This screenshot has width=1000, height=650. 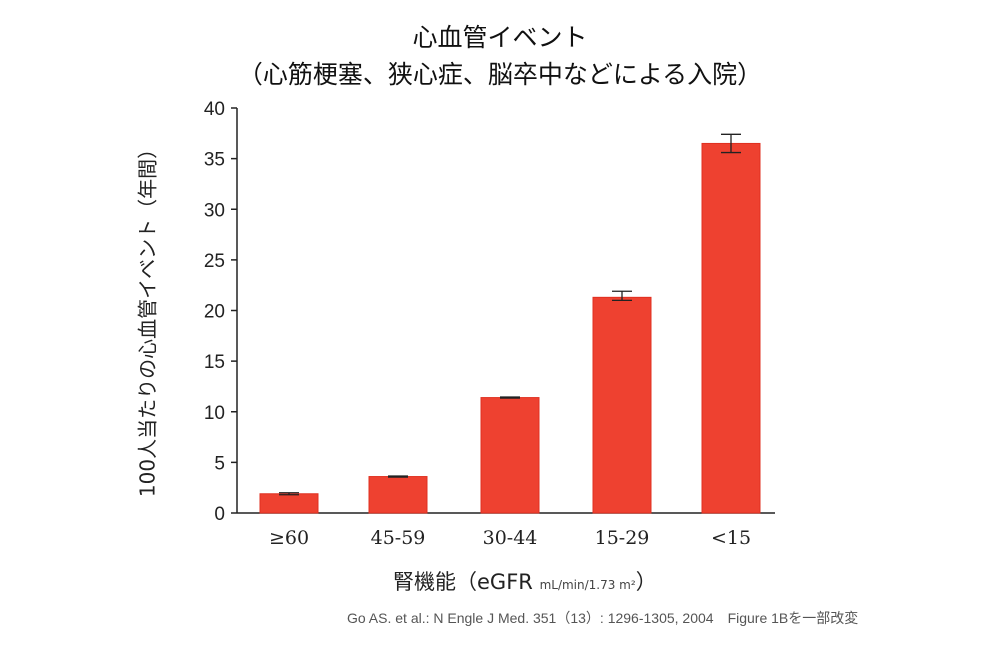 I want to click on y-tick-label: 10, so click(x=214, y=413).